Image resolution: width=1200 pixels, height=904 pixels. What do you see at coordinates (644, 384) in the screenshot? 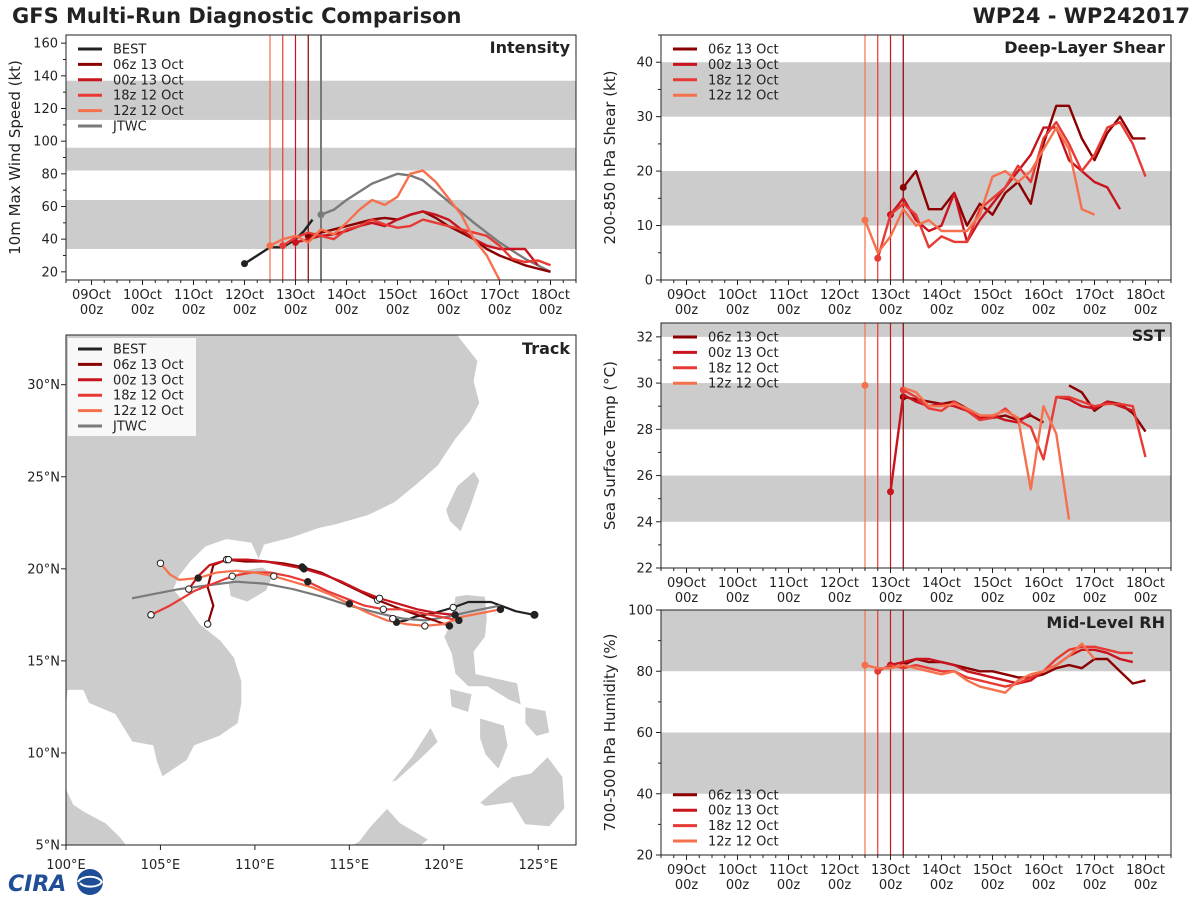
I see `sst-y-tick-label: 30` at bounding box center [644, 384].